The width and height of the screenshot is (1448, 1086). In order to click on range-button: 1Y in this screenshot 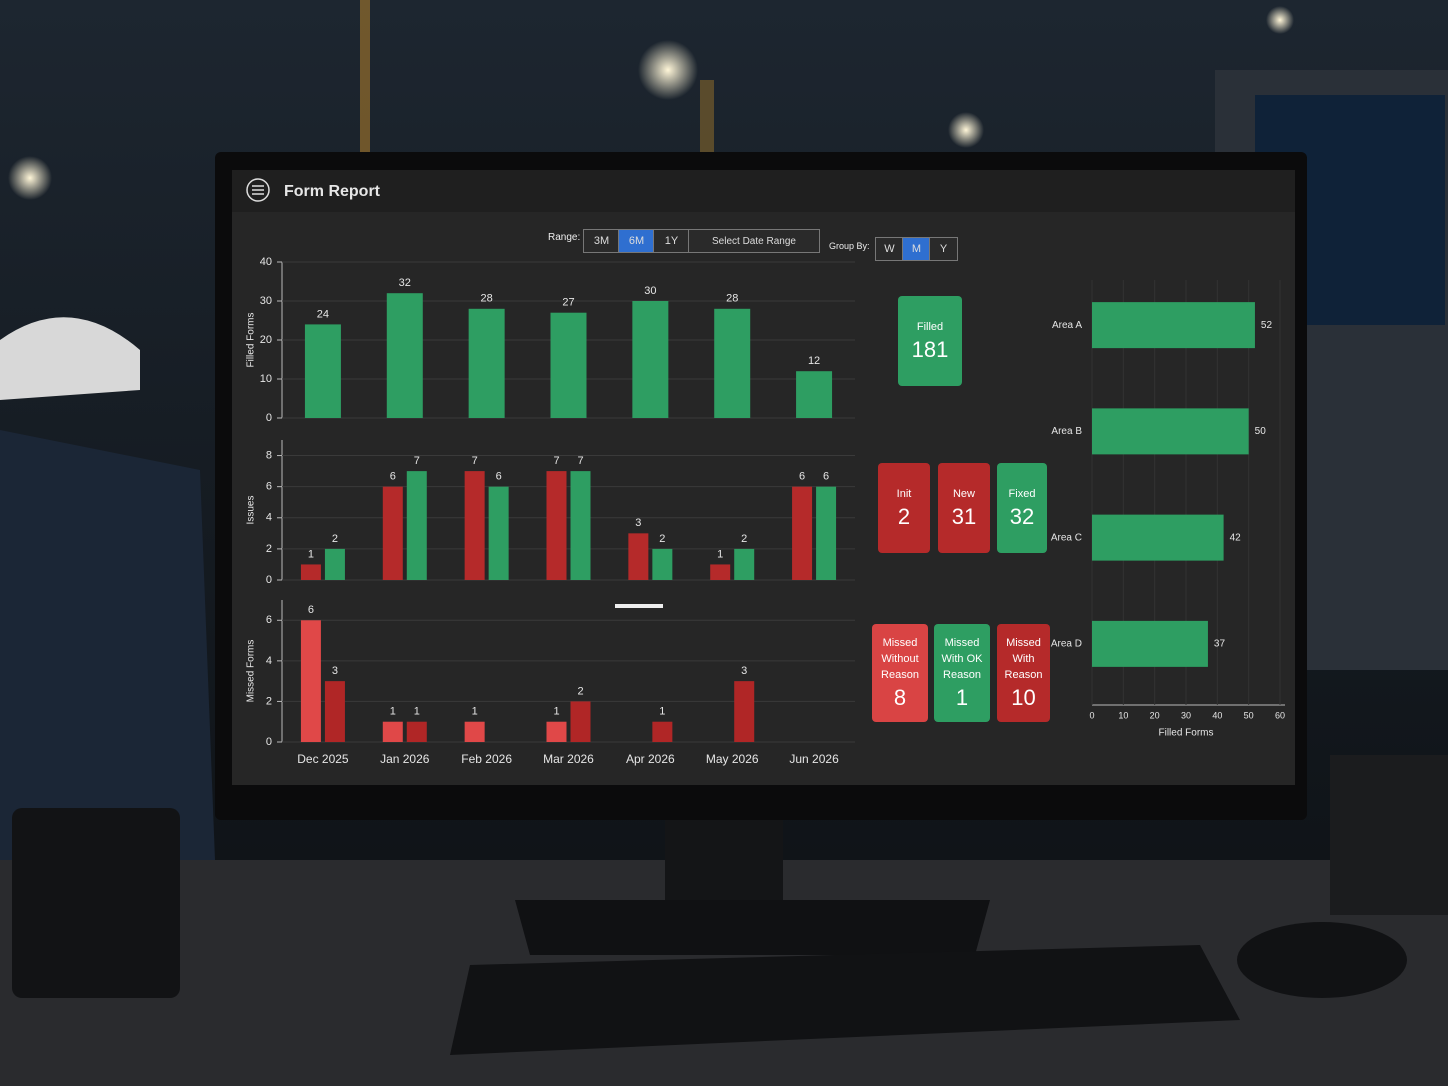, I will do `click(671, 241)`.